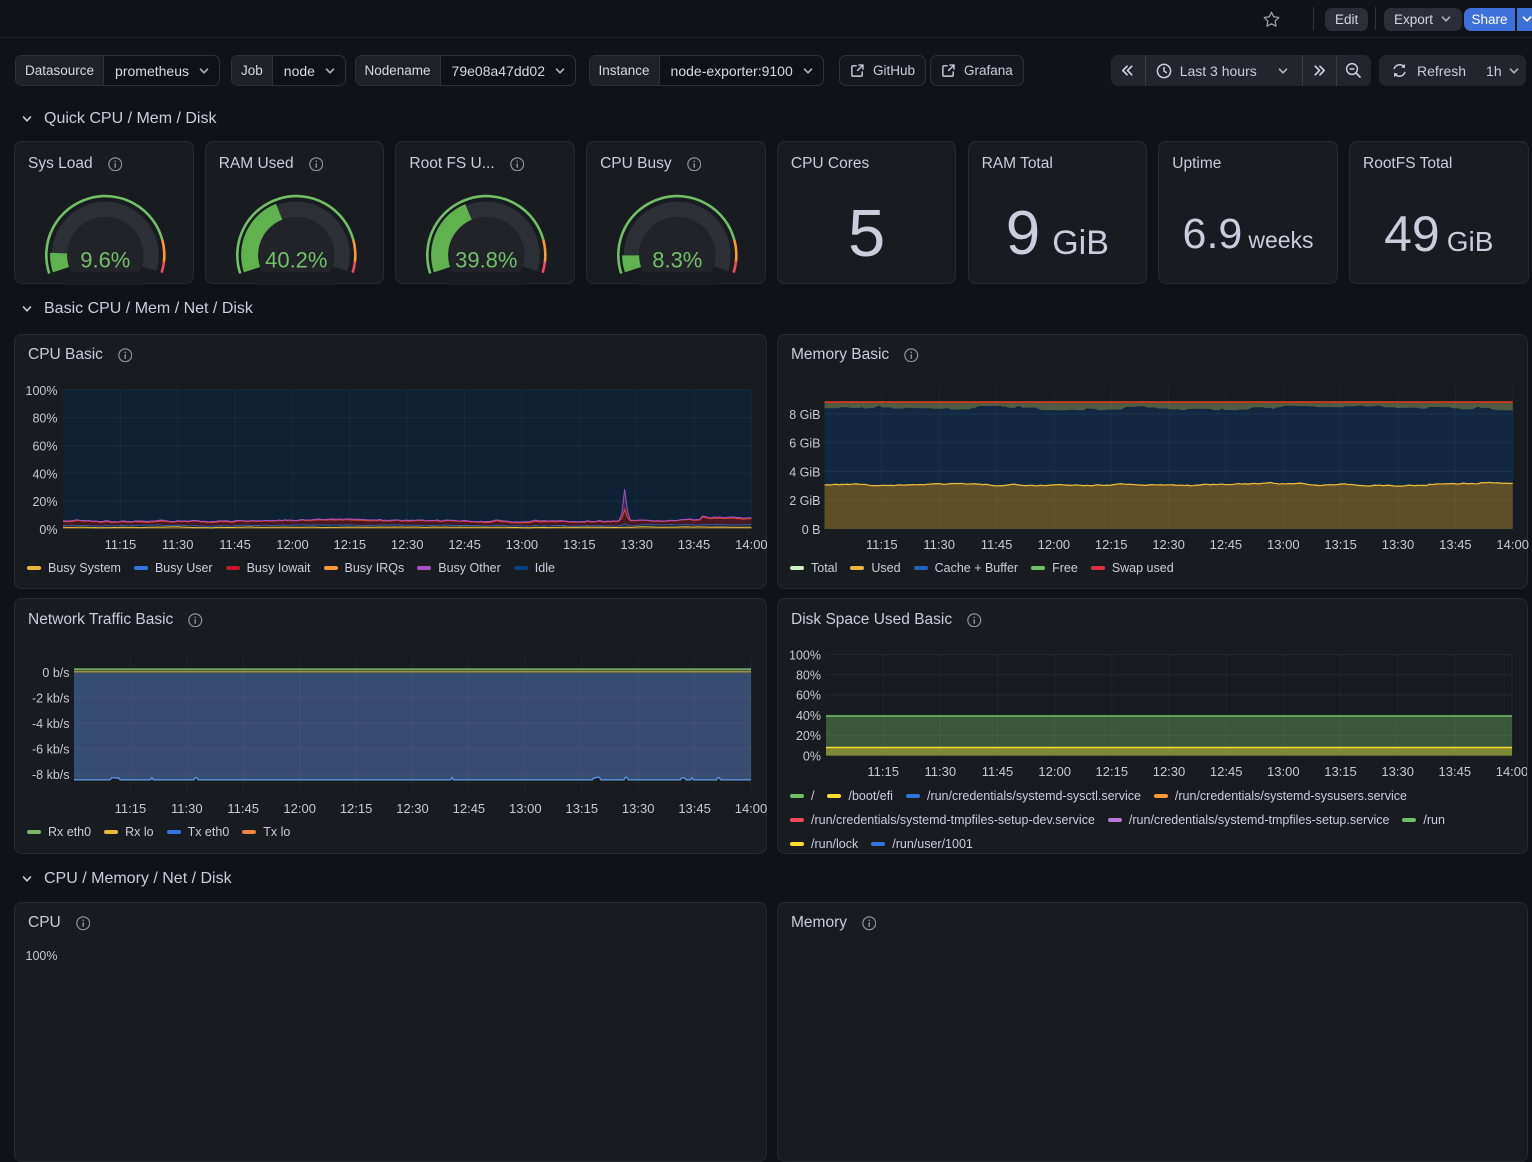  What do you see at coordinates (804, 414) in the screenshot?
I see `svg-text: 8 GiB` at bounding box center [804, 414].